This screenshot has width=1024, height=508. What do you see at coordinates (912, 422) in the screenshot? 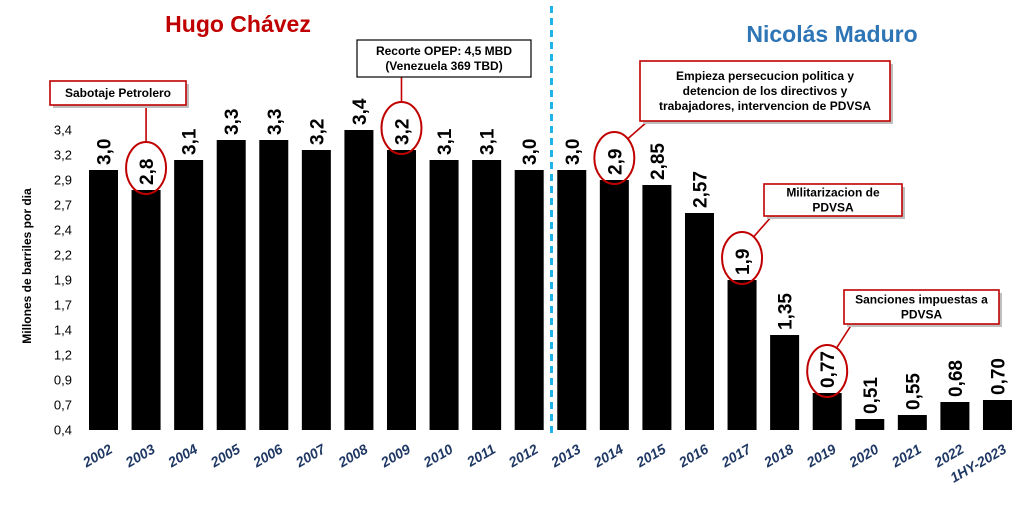
I see `bar-2021` at bounding box center [912, 422].